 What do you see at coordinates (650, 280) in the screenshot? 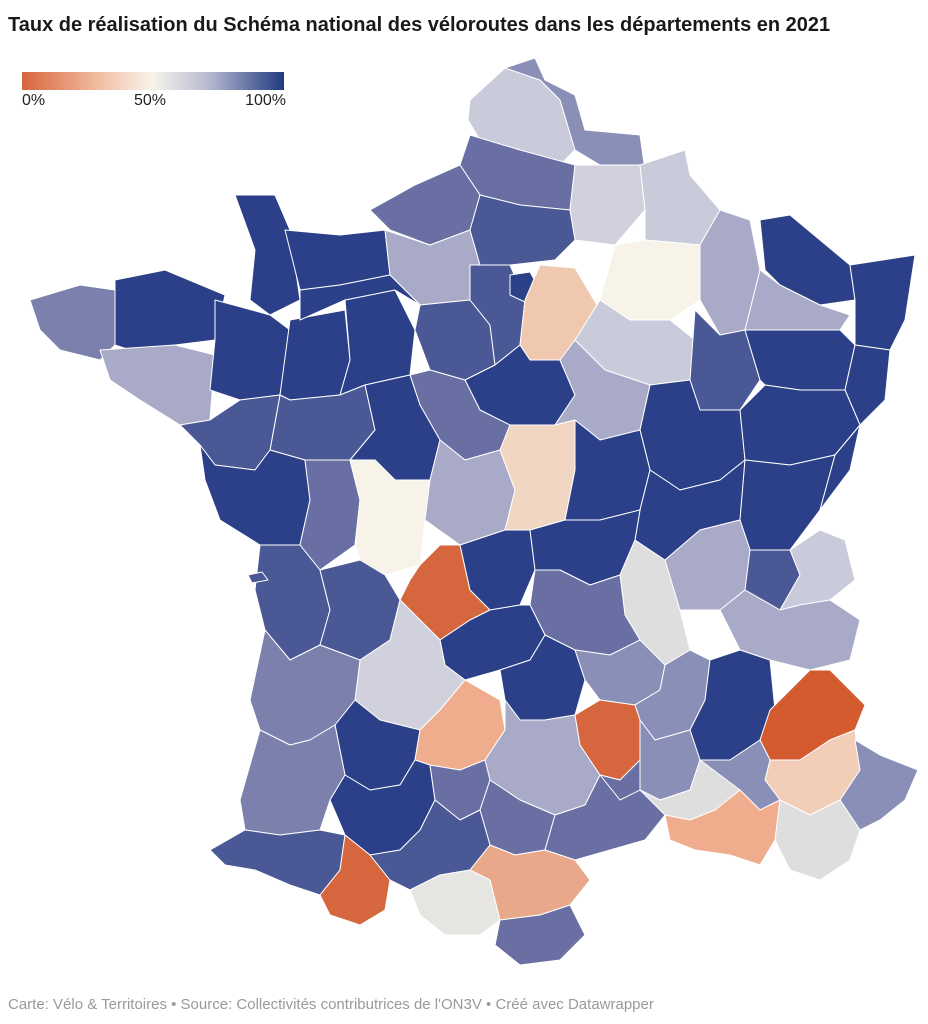
I see `region-marne` at bounding box center [650, 280].